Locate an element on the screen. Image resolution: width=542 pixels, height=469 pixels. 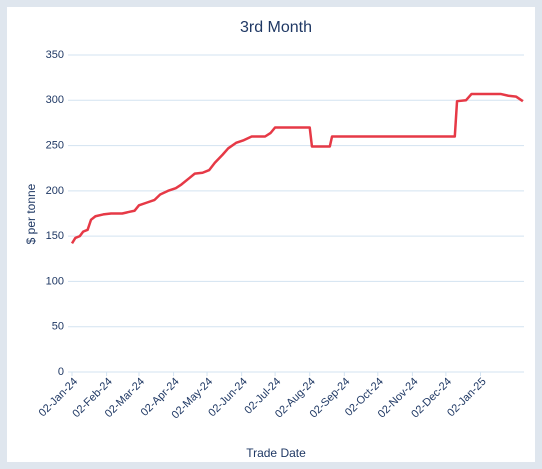
y-tick-label: 150 is located at coordinates (55, 236).